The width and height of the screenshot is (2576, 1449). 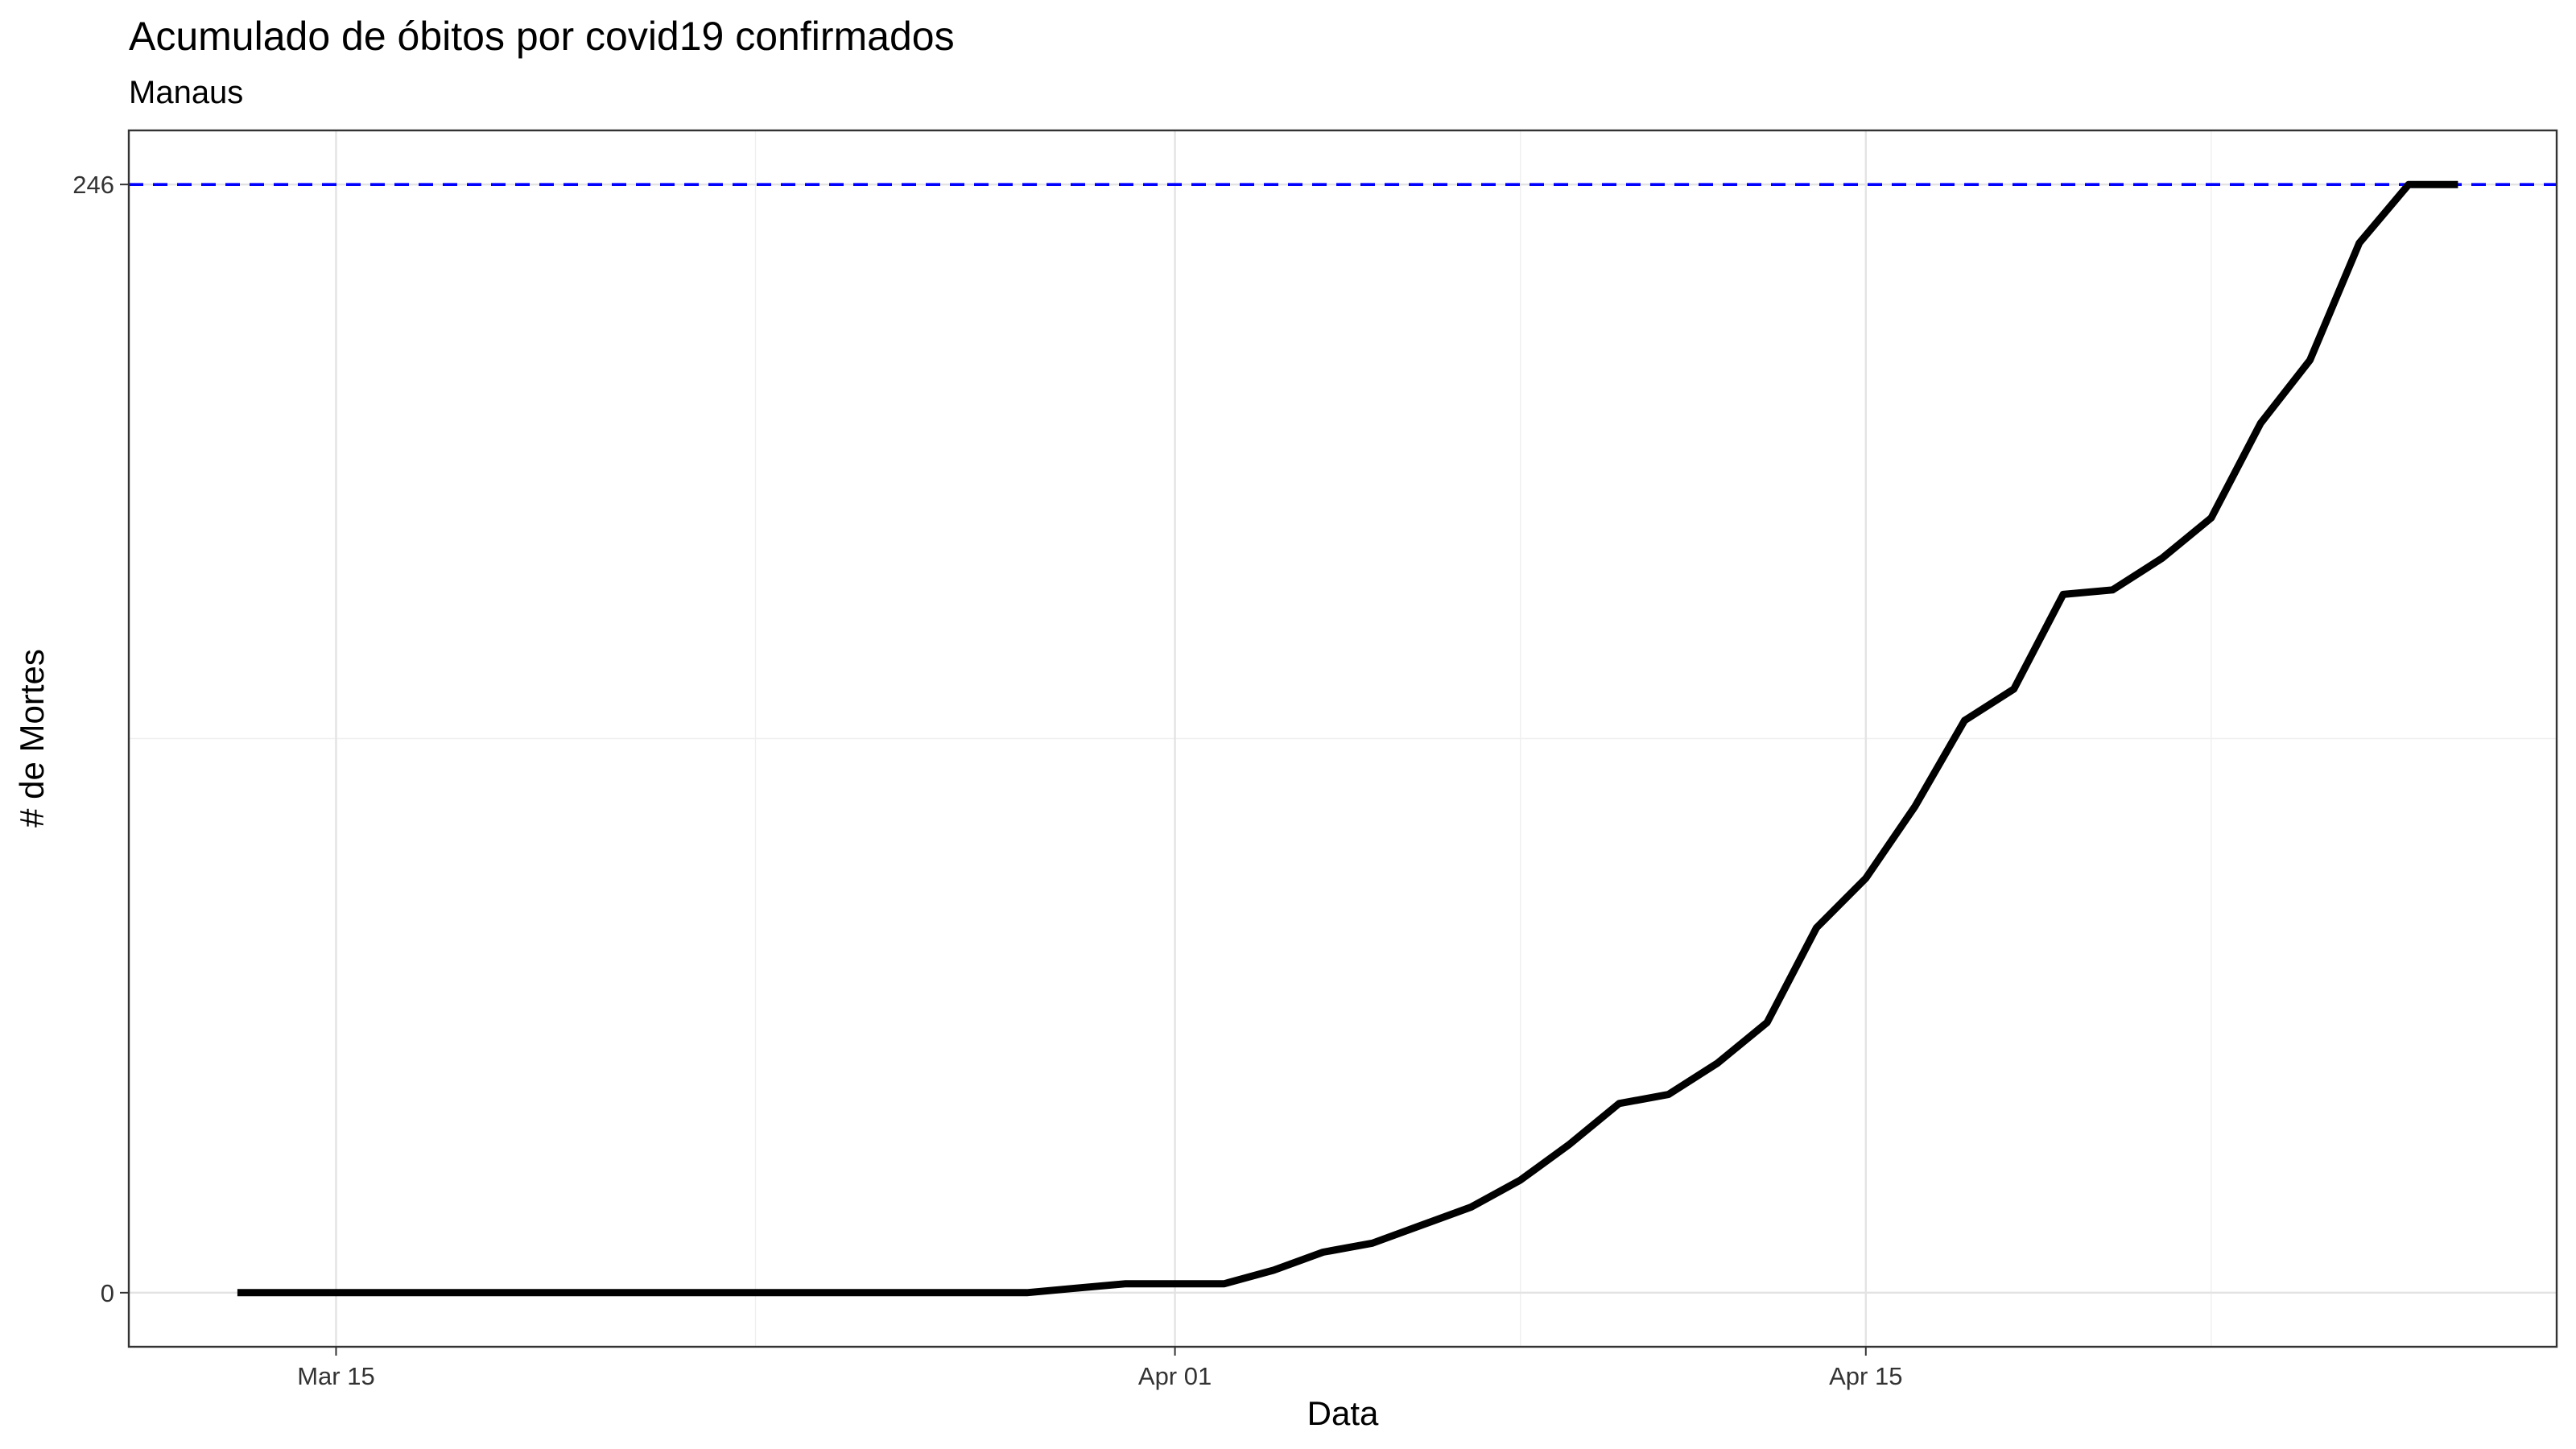 I want to click on x-tick-label: Mar 15, so click(x=335, y=1376).